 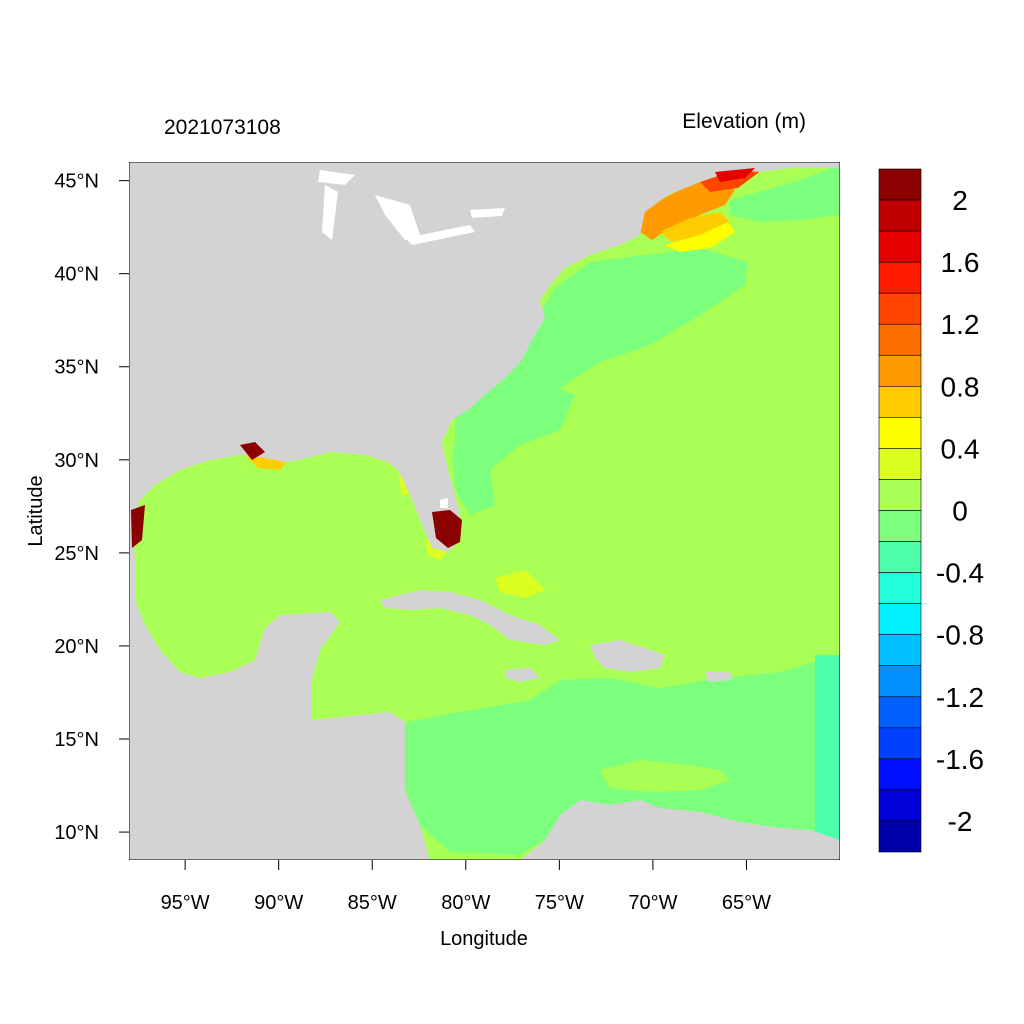 I want to click on nova-scotia-shelf-field, so click(x=785, y=193).